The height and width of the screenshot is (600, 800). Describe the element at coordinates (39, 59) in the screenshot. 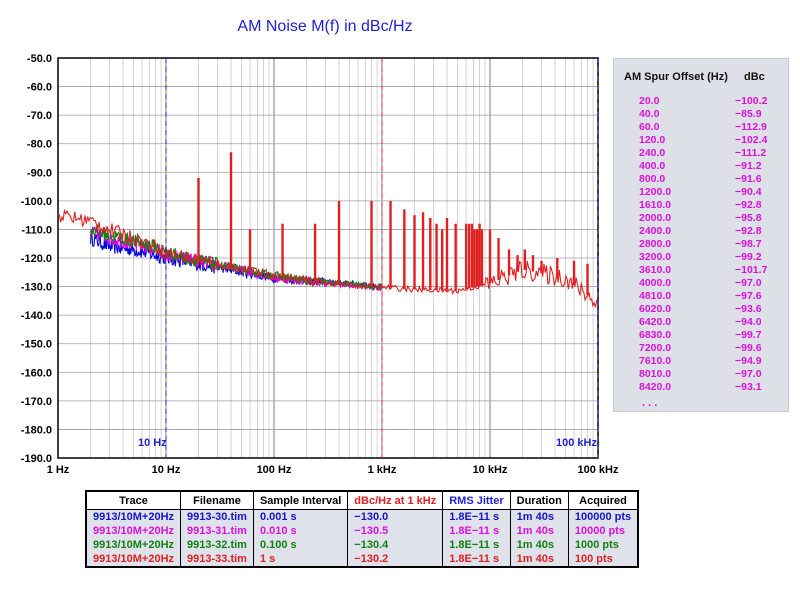

I see `y-tick-label: -50.0` at that location.